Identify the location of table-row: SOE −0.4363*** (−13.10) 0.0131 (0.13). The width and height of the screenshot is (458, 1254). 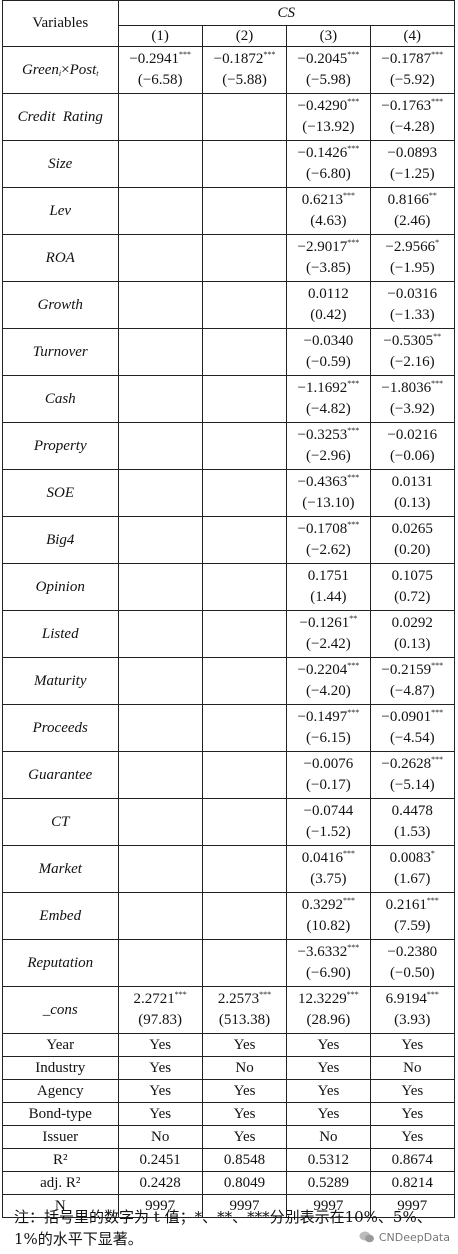
(229, 493).